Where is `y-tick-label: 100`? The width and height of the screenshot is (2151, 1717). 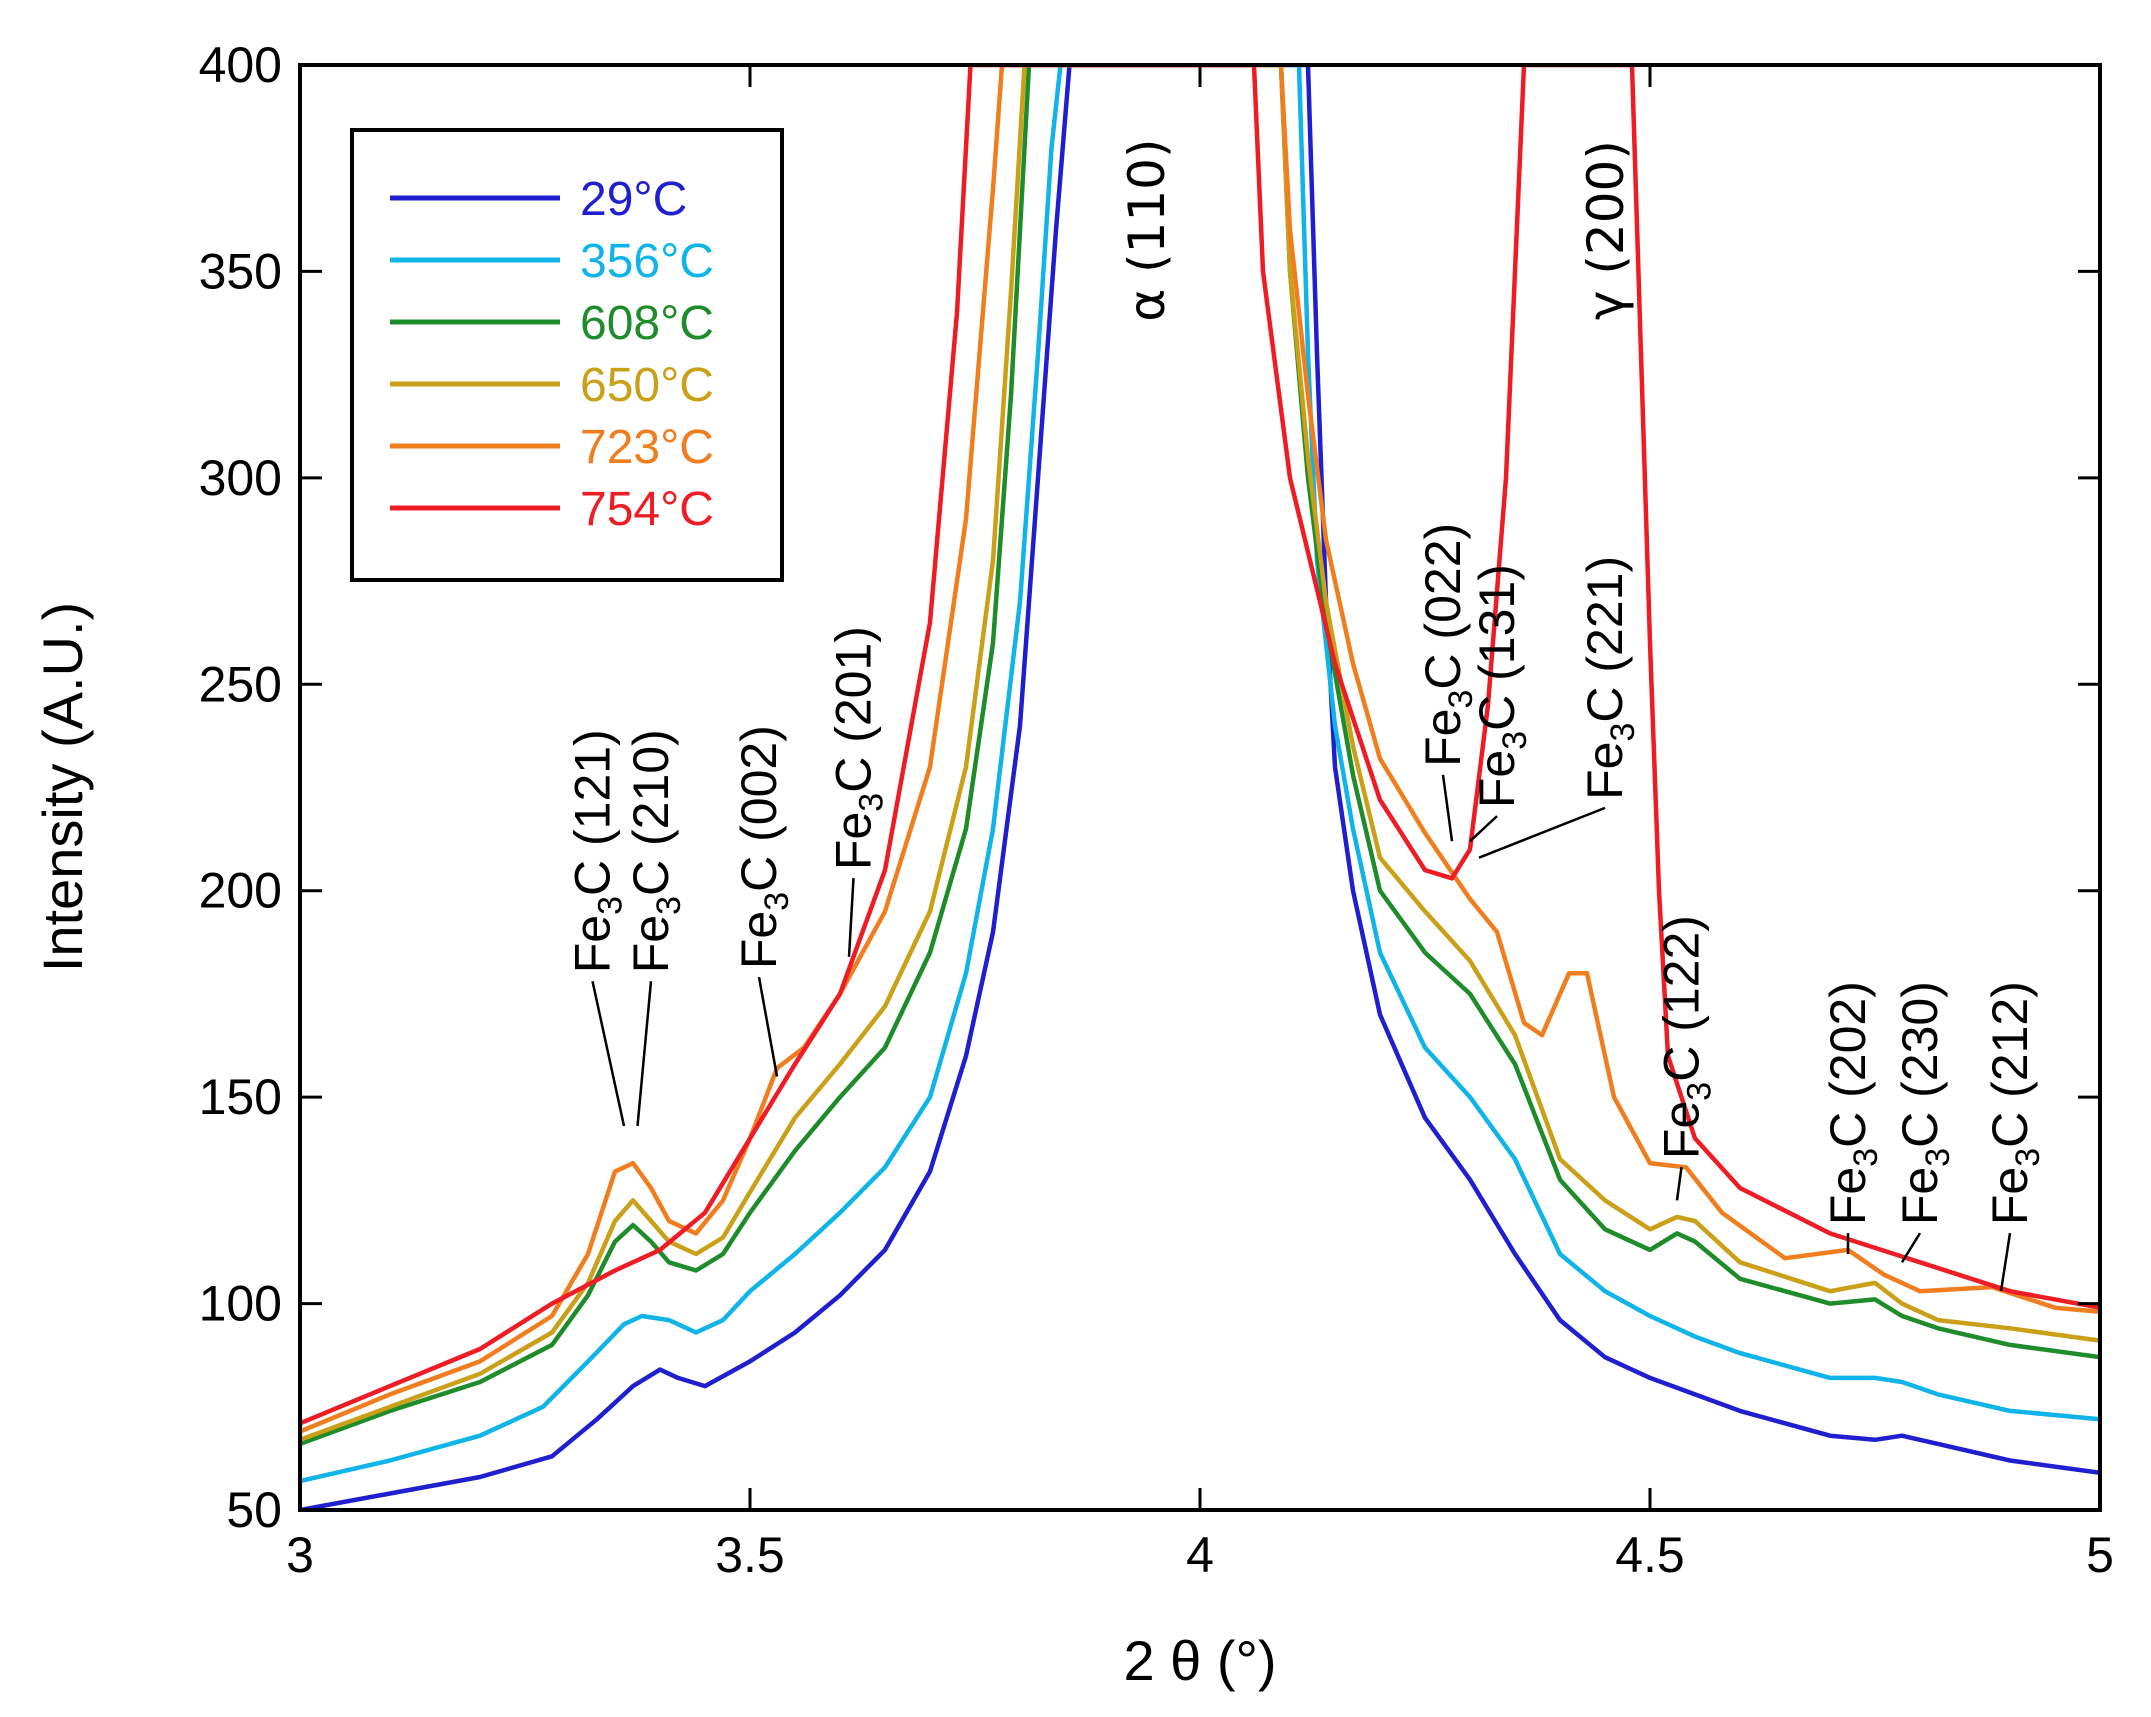 y-tick-label: 100 is located at coordinates (240, 1304).